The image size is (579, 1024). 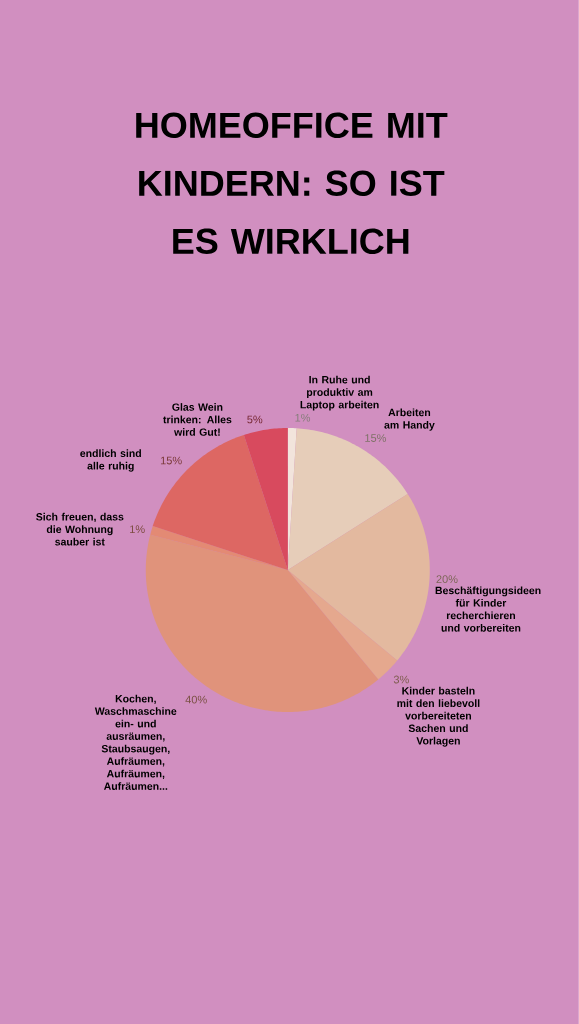 What do you see at coordinates (339, 393) in the screenshot?
I see `slice-label: In Ruhe und produktiv am Laptop arbeiten` at bounding box center [339, 393].